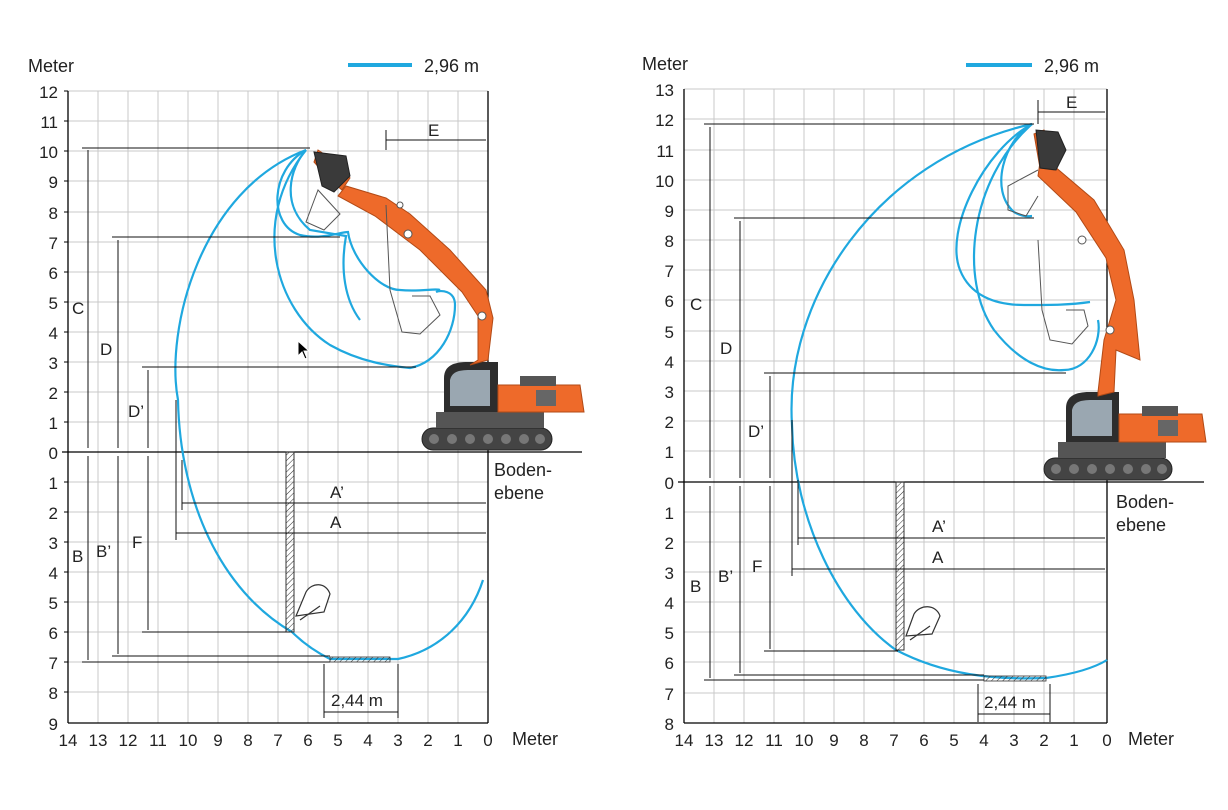 The height and width of the screenshot is (810, 1228). Describe the element at coordinates (451, 66) in the screenshot. I see `legend-label: 2,96 m` at that location.